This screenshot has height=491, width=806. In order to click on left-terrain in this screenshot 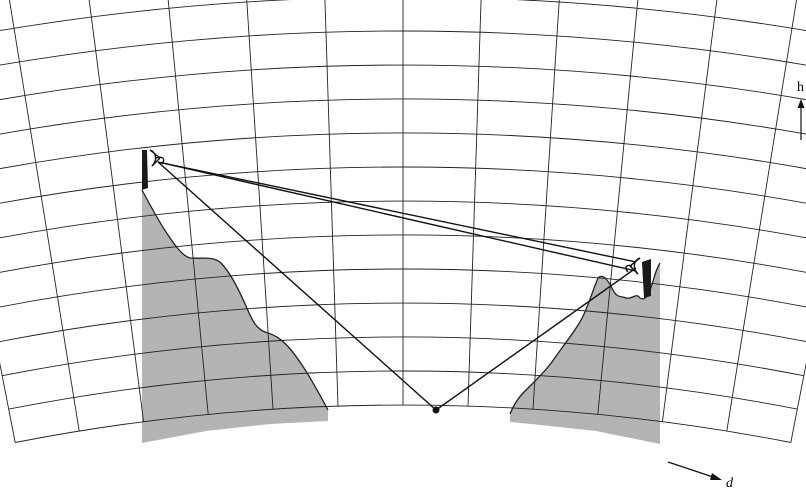, I will do `click(235, 316)`.